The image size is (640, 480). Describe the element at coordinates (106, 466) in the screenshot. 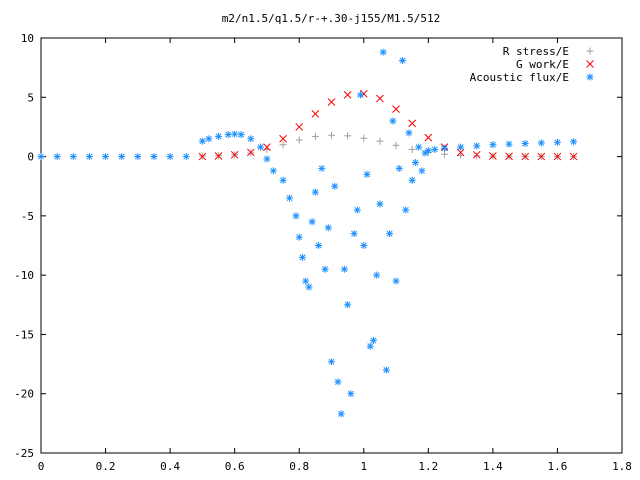

I see `x-tick-label: 0.2` at that location.